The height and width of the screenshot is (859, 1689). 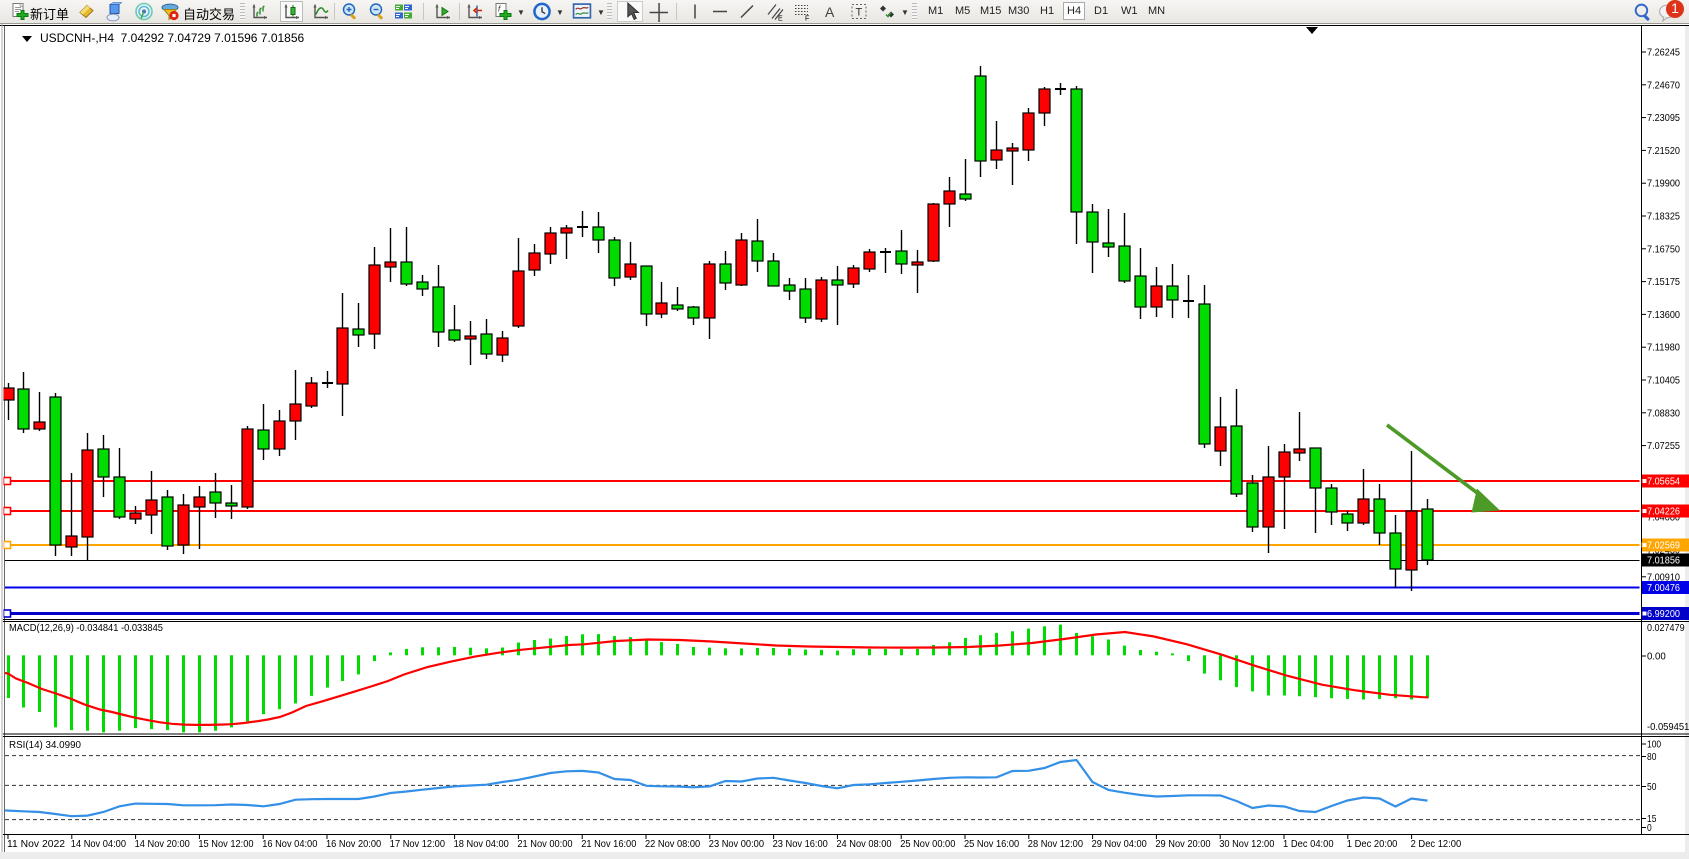 What do you see at coordinates (1652, 787) in the screenshot?
I see `svg-text: 50` at bounding box center [1652, 787].